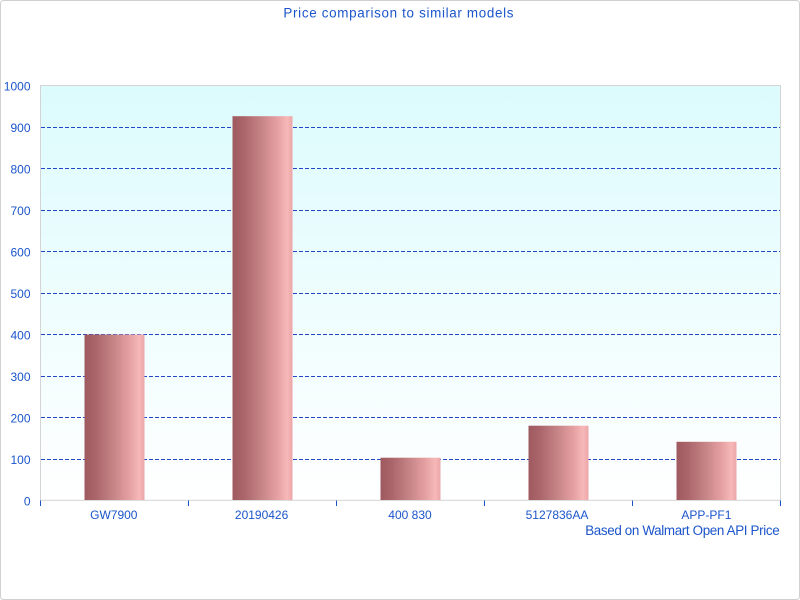 The width and height of the screenshot is (800, 600). What do you see at coordinates (20, 253) in the screenshot?
I see `svg-text: 600` at bounding box center [20, 253].